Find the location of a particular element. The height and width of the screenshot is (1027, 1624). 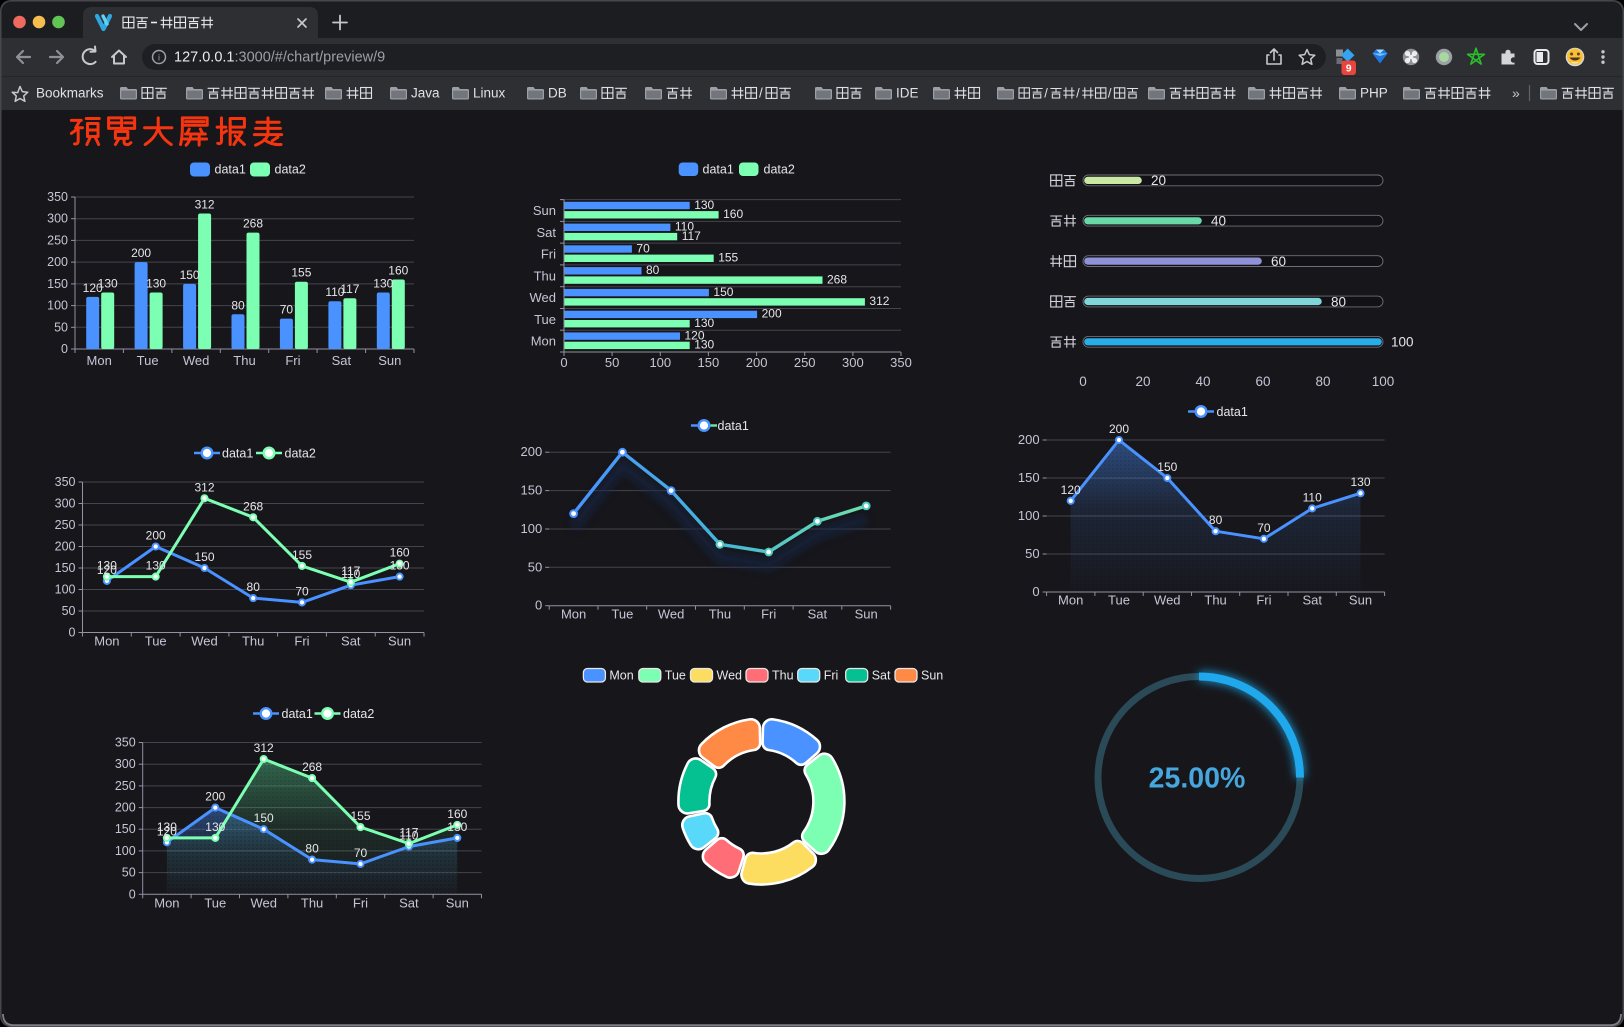

svg-text: Linux is located at coordinates (489, 93).